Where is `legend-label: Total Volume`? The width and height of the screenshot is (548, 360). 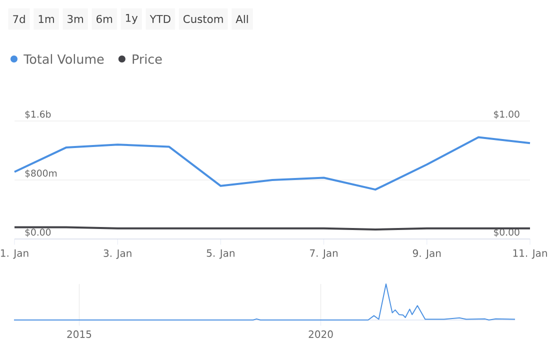 legend-label: Total Volume is located at coordinates (64, 59).